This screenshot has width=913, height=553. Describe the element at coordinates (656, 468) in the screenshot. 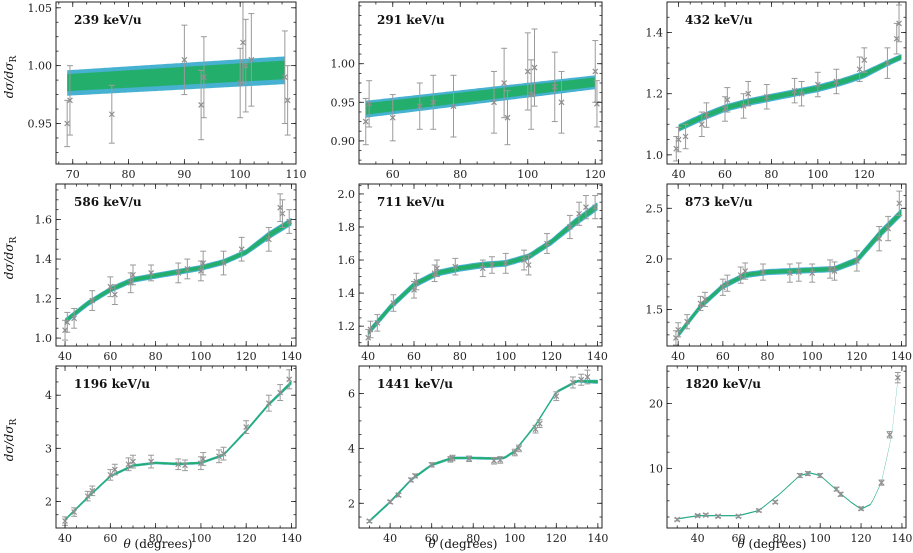

I see `y-tick-label: 10` at that location.